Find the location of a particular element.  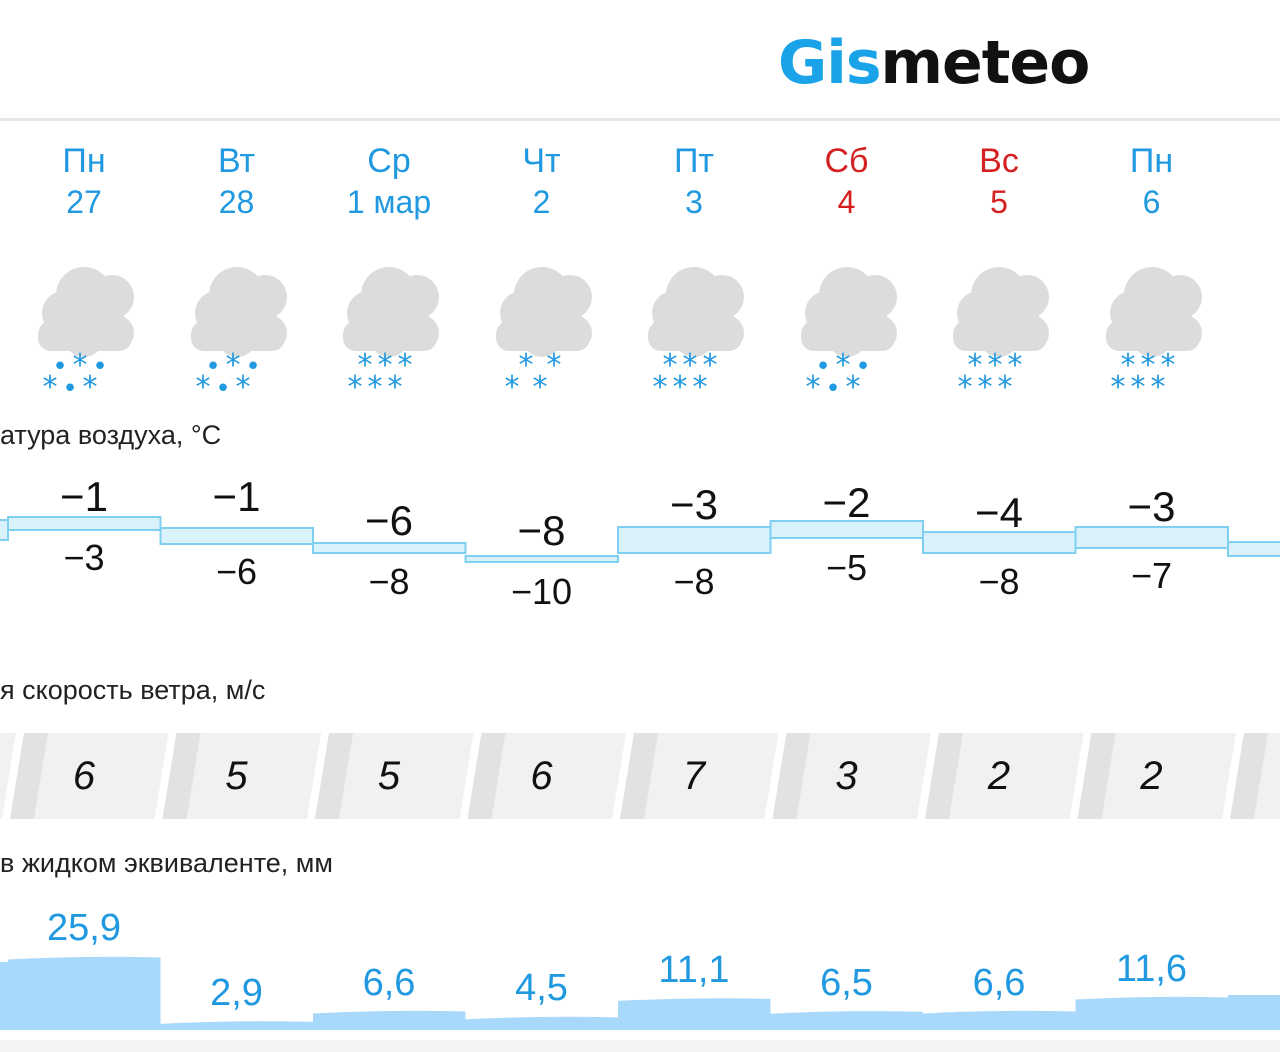

day-date: 3 is located at coordinates (694, 202).